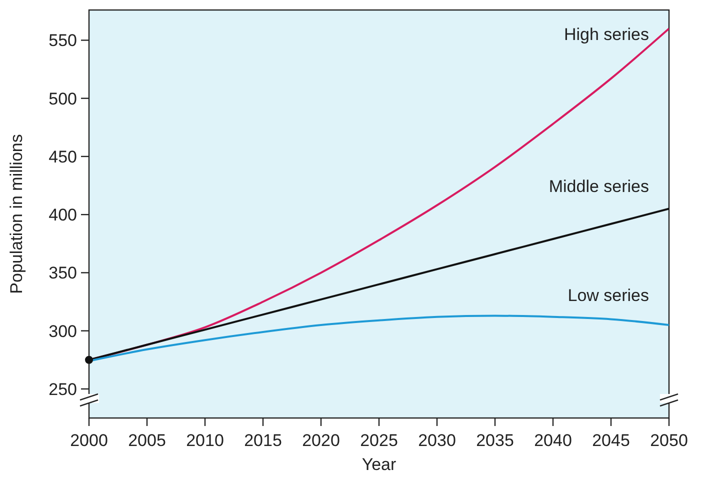 The height and width of the screenshot is (477, 706). What do you see at coordinates (669, 440) in the screenshot?
I see `x-tick-label: 2050` at bounding box center [669, 440].